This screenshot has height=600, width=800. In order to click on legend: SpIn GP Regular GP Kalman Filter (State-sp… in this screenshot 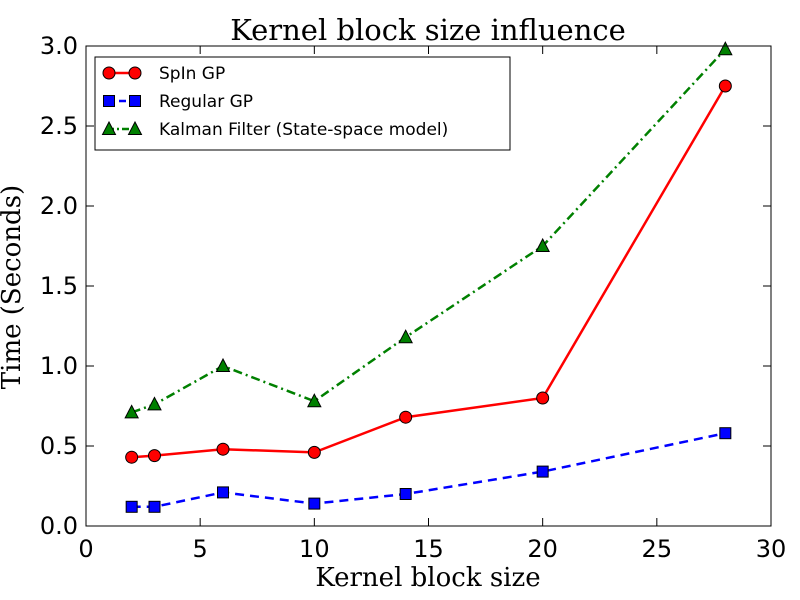, I will do `click(302, 103)`.